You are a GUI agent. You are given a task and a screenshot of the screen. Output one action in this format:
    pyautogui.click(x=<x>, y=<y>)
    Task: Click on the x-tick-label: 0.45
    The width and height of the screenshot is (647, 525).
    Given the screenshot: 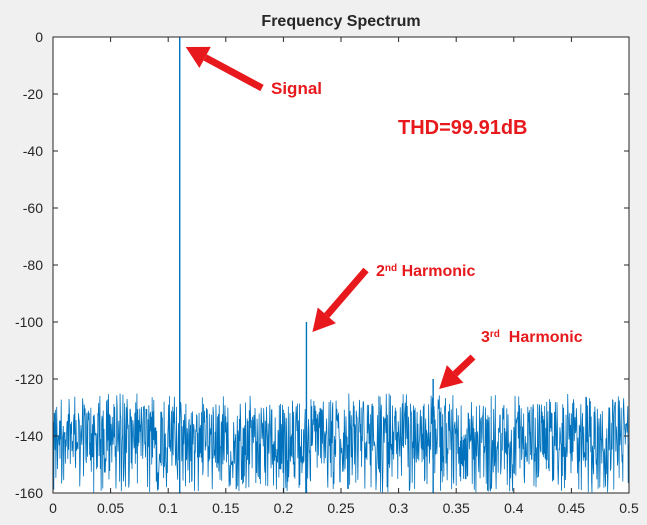 What is the action you would take?
    pyautogui.click(x=571, y=508)
    